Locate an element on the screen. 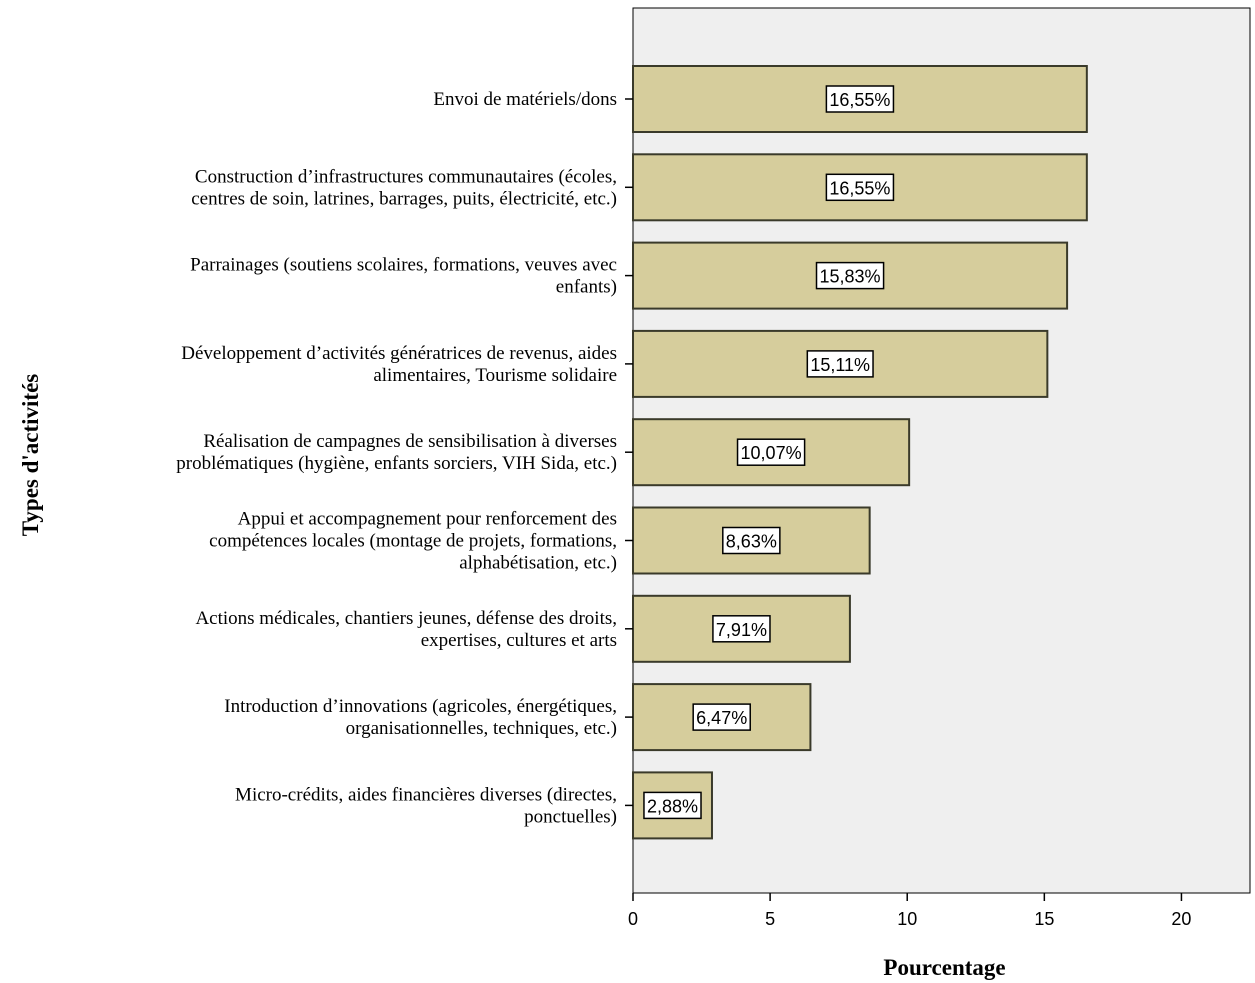  data-label: 10,07% is located at coordinates (771, 452).